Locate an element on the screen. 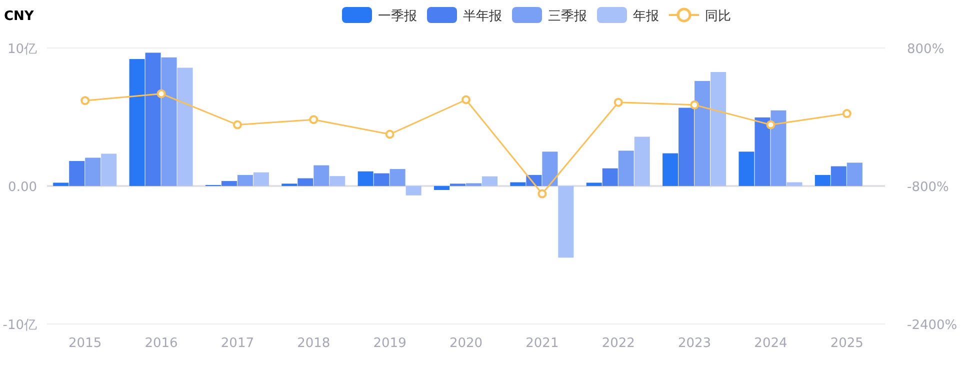 The image size is (963, 367). x-tick-label: 2015 is located at coordinates (85, 343).